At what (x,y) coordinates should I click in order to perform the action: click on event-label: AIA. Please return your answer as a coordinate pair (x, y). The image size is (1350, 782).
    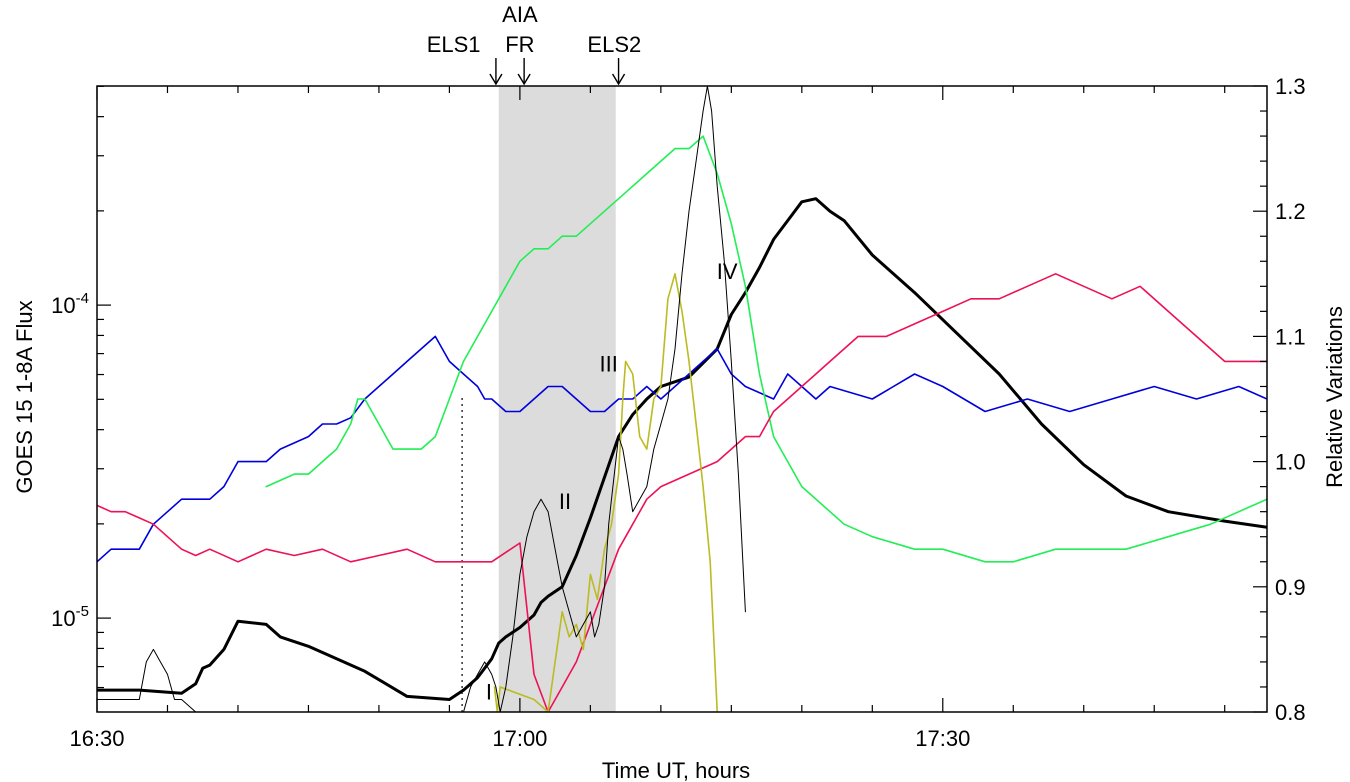
    Looking at the image, I should click on (520, 14).